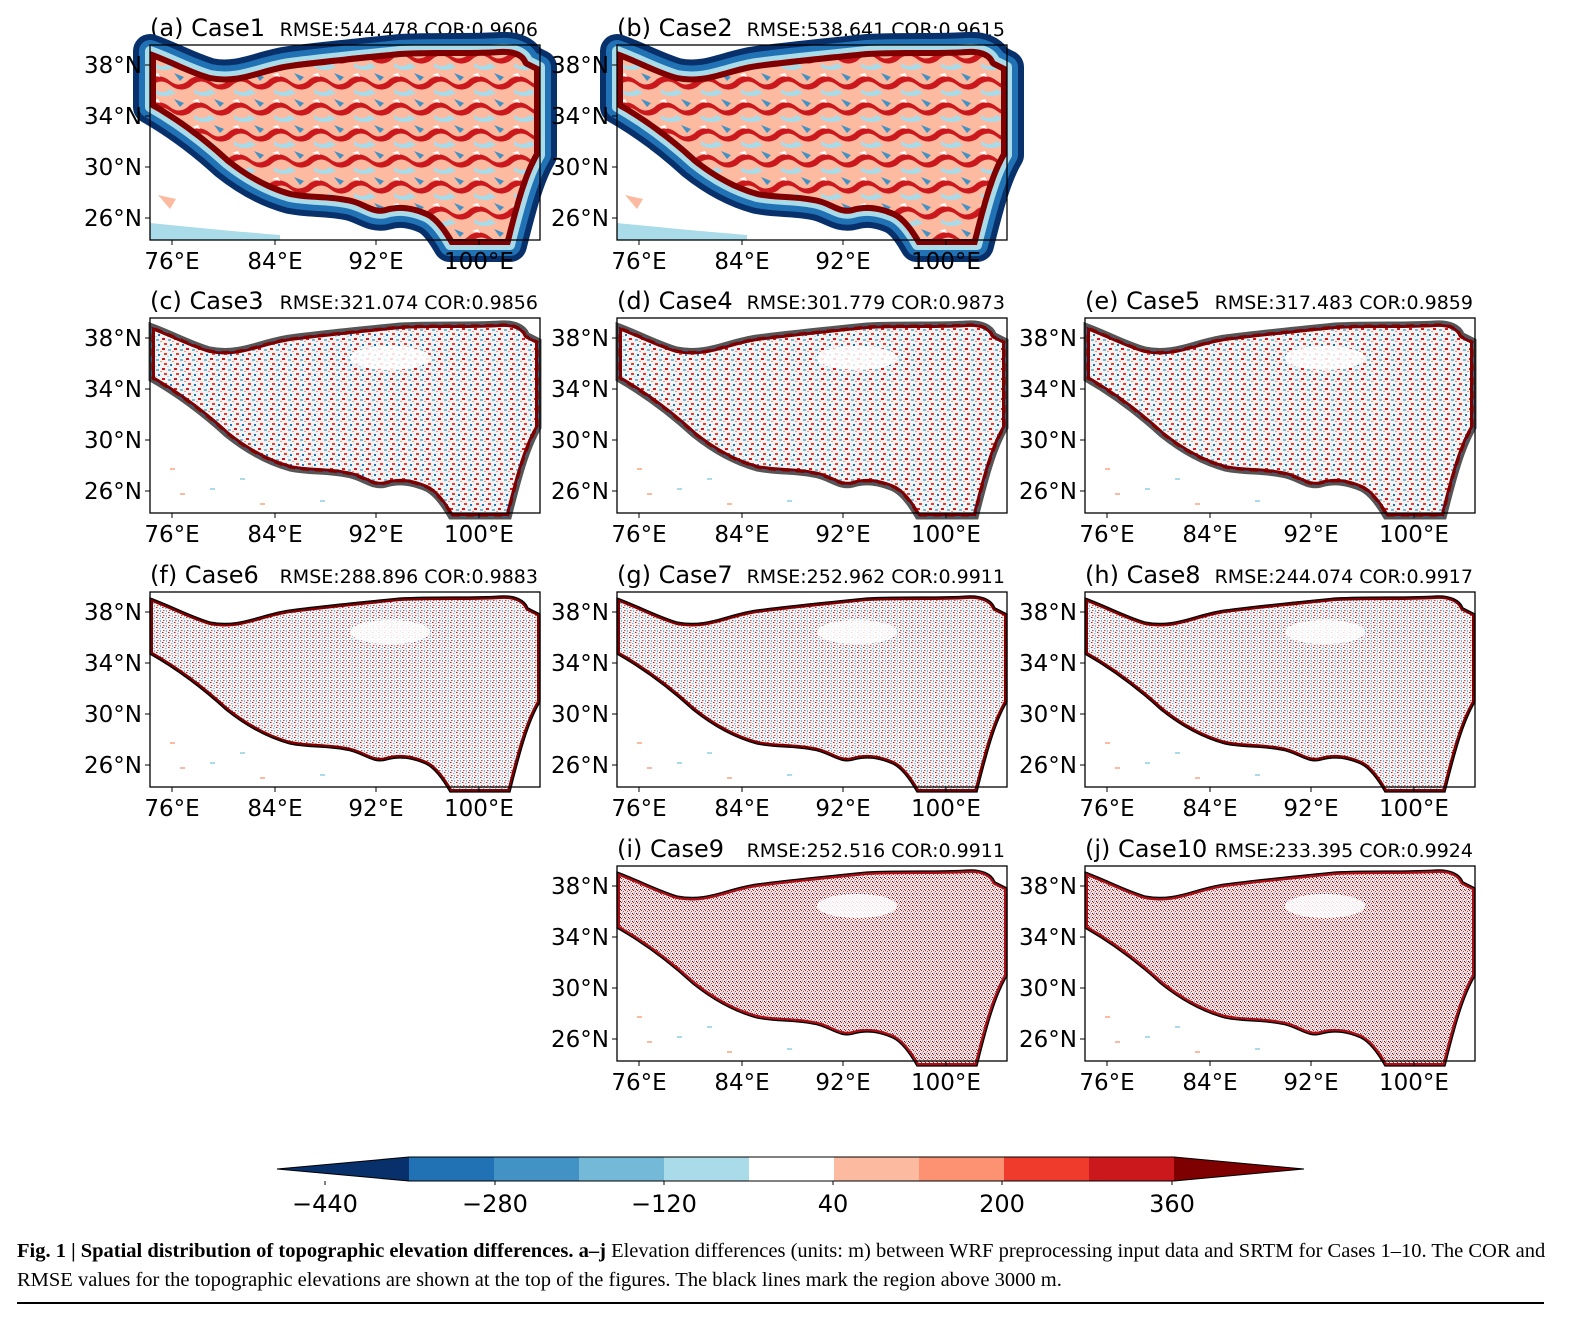 The image size is (1571, 1327). Describe the element at coordinates (780, 1303) in the screenshot. I see `caption-rule` at that location.